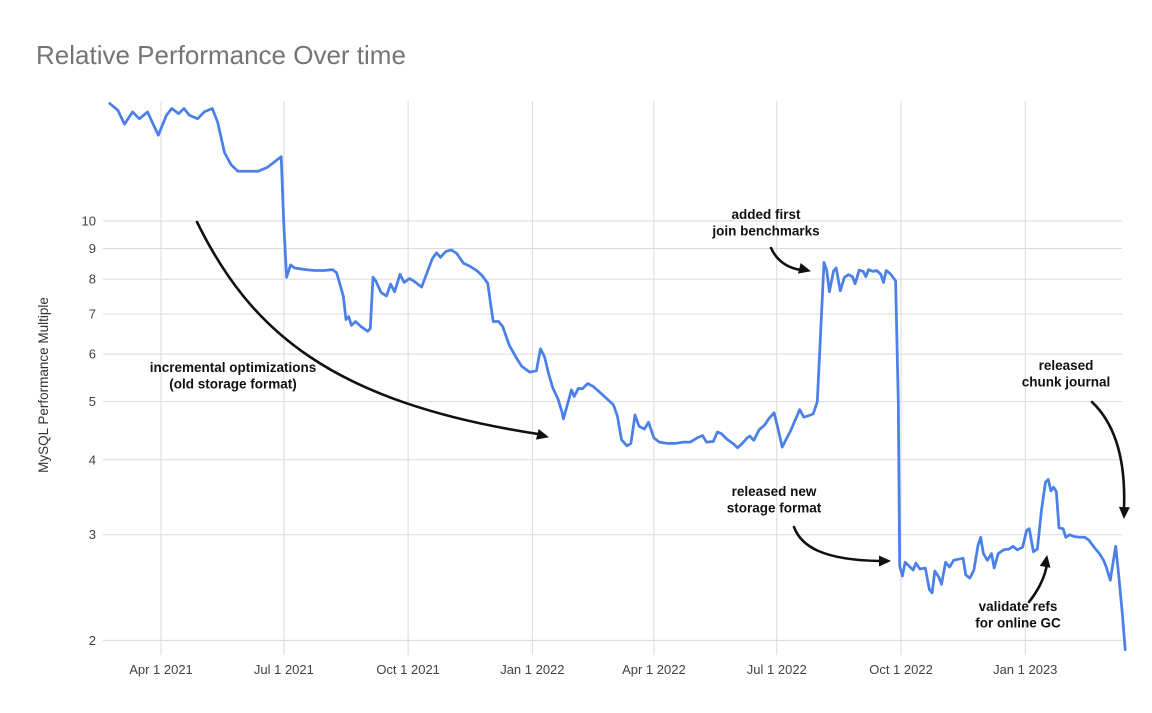 This screenshot has width=1152, height=713. What do you see at coordinates (92, 248) in the screenshot?
I see `y-tick-label: 9` at bounding box center [92, 248].